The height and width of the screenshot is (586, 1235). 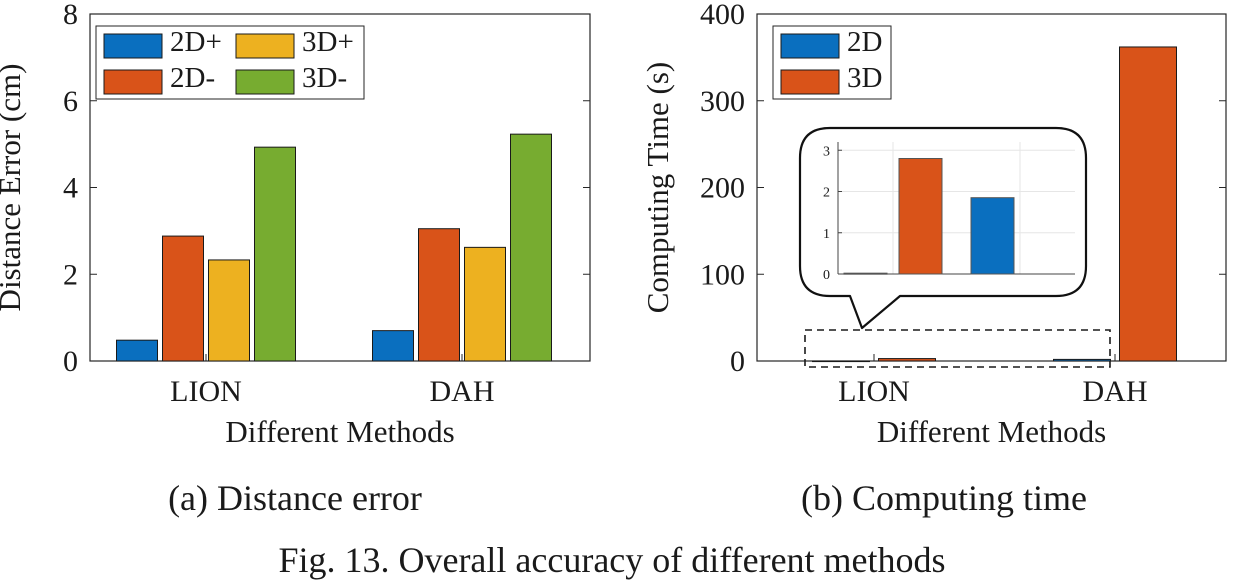 I want to click on y-axis-label: Computing Time (s), so click(x=657, y=188).